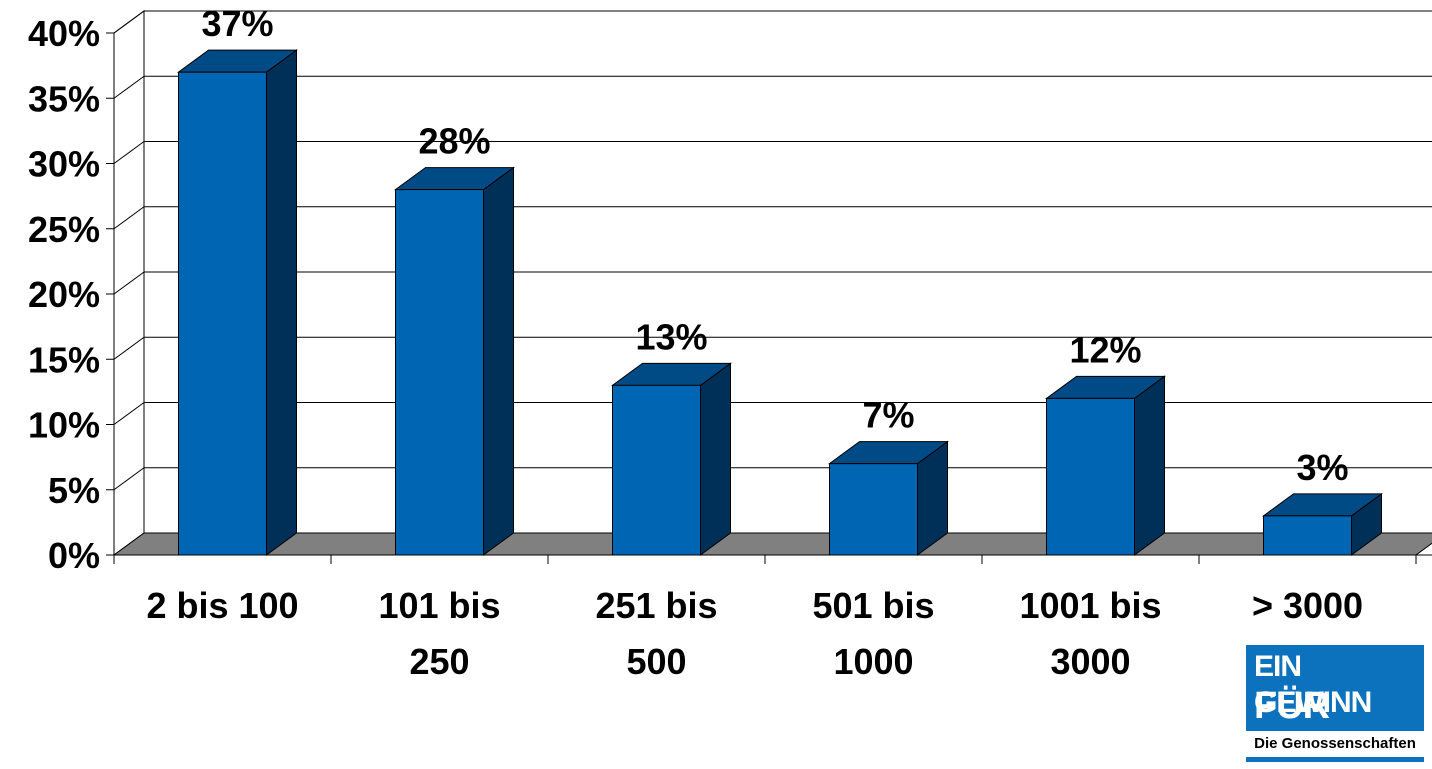  I want to click on floor, so click(772, 544).